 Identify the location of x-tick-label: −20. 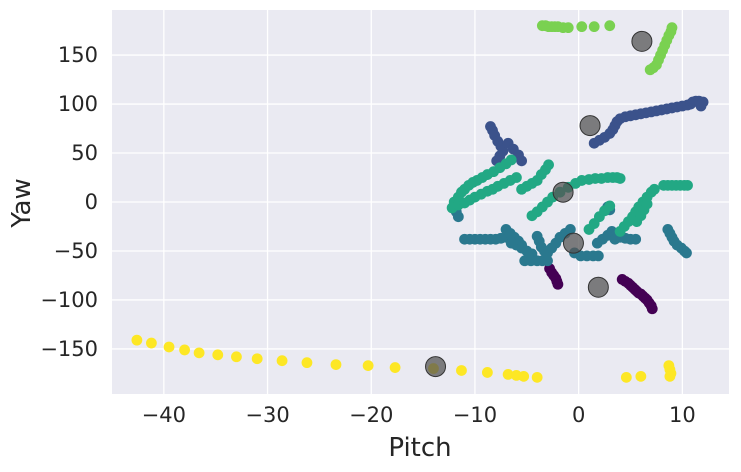
(371, 415).